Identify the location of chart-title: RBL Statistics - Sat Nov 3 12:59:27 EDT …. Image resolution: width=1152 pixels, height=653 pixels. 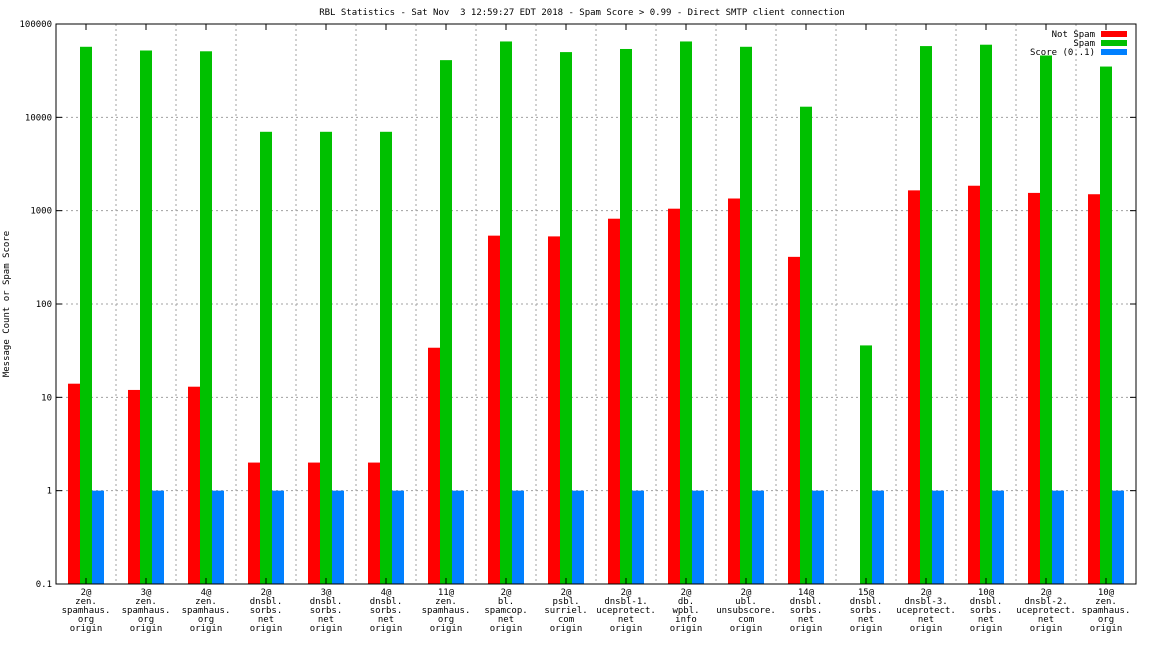
(582, 13).